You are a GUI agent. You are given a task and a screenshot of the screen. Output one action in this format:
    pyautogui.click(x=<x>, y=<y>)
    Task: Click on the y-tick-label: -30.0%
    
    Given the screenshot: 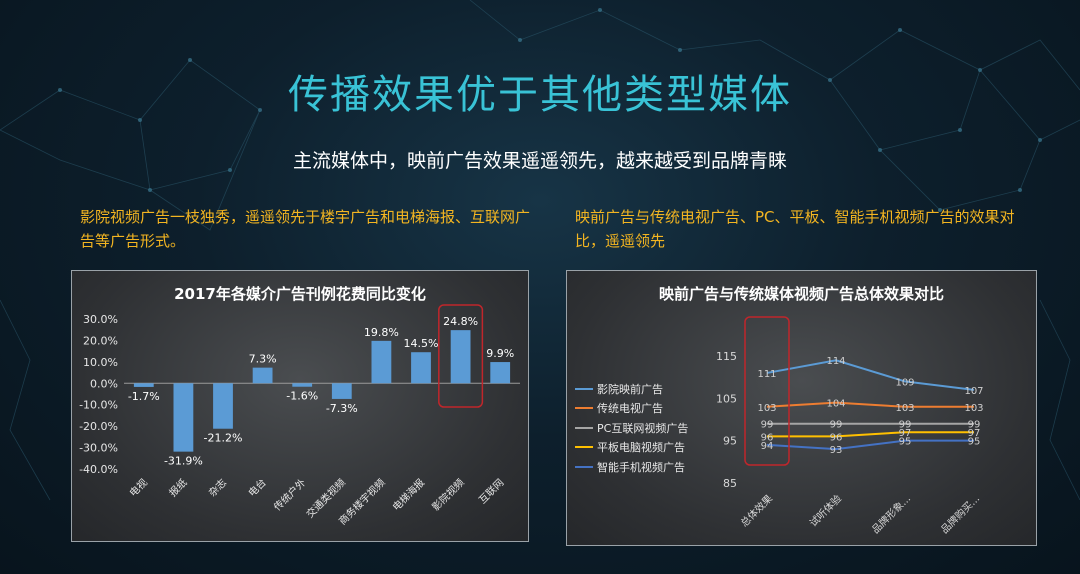 What is the action you would take?
    pyautogui.click(x=98, y=448)
    